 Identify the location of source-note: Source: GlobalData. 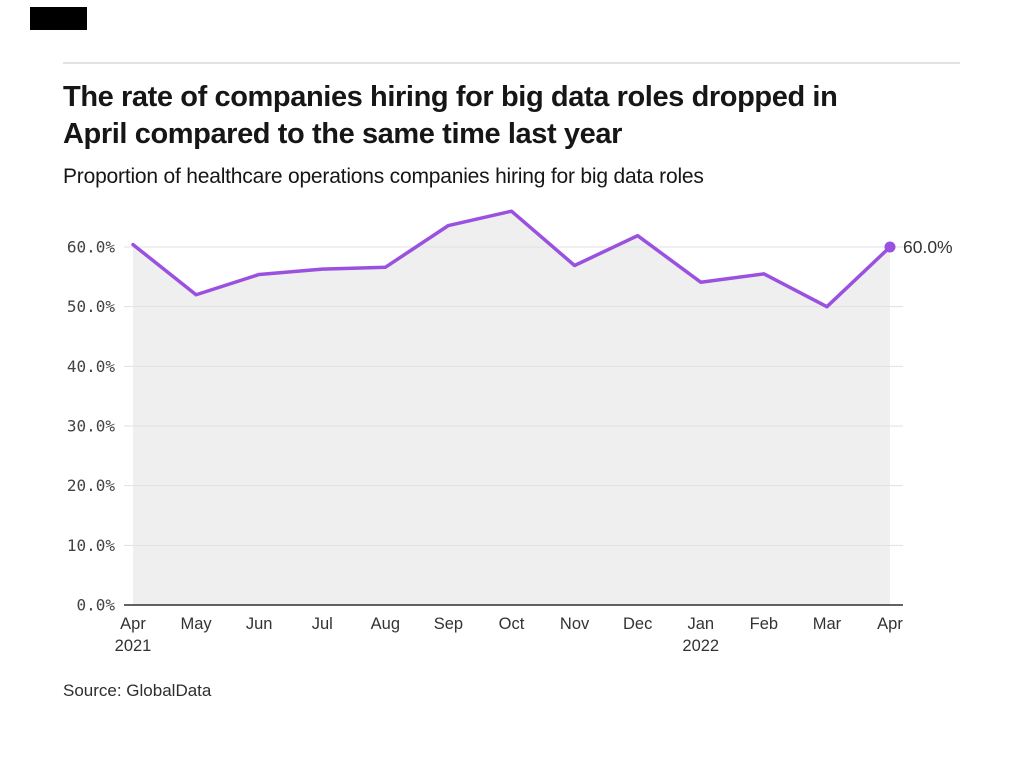
(137, 690).